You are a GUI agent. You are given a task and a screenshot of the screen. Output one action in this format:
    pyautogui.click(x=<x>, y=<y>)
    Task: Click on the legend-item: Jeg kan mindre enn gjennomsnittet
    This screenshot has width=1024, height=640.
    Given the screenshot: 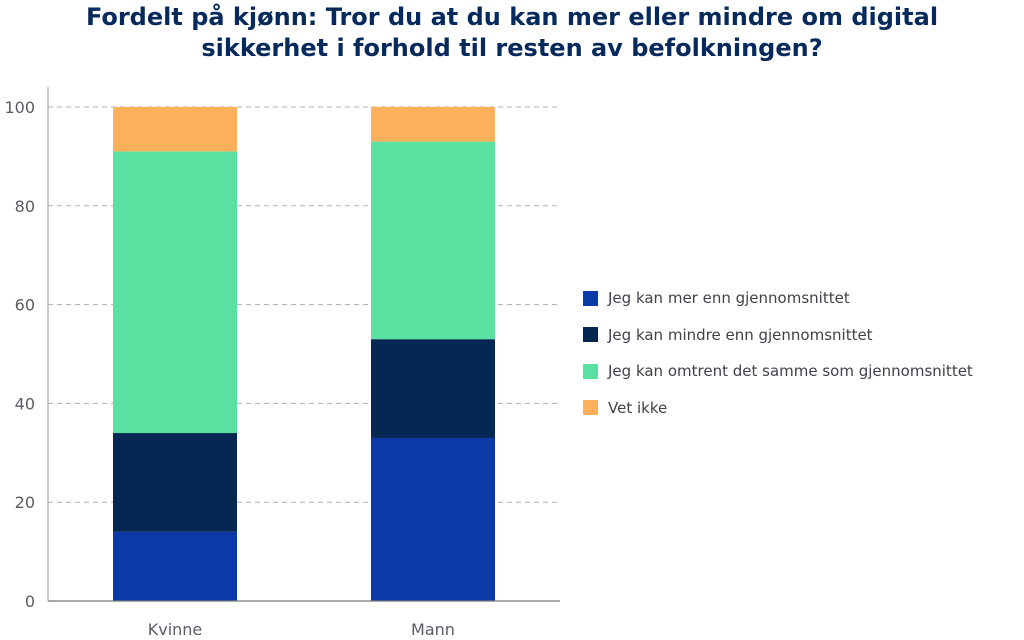 What is the action you would take?
    pyautogui.click(x=778, y=335)
    